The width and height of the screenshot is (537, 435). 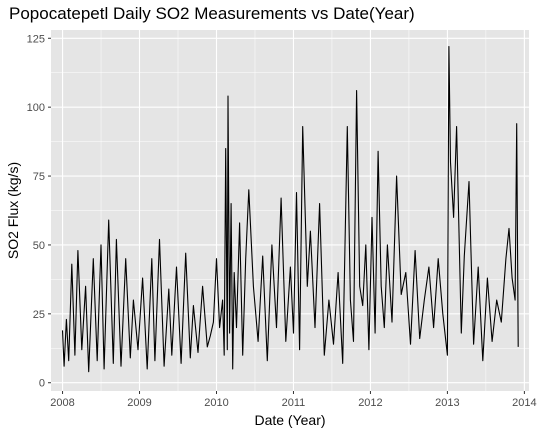 I want to click on x-tick-label: 2010, so click(x=216, y=403).